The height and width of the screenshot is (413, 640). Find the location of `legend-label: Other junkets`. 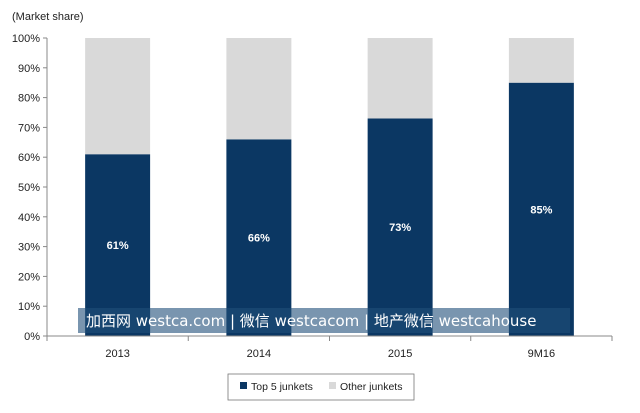

legend-label: Other junkets is located at coordinates (371, 387).